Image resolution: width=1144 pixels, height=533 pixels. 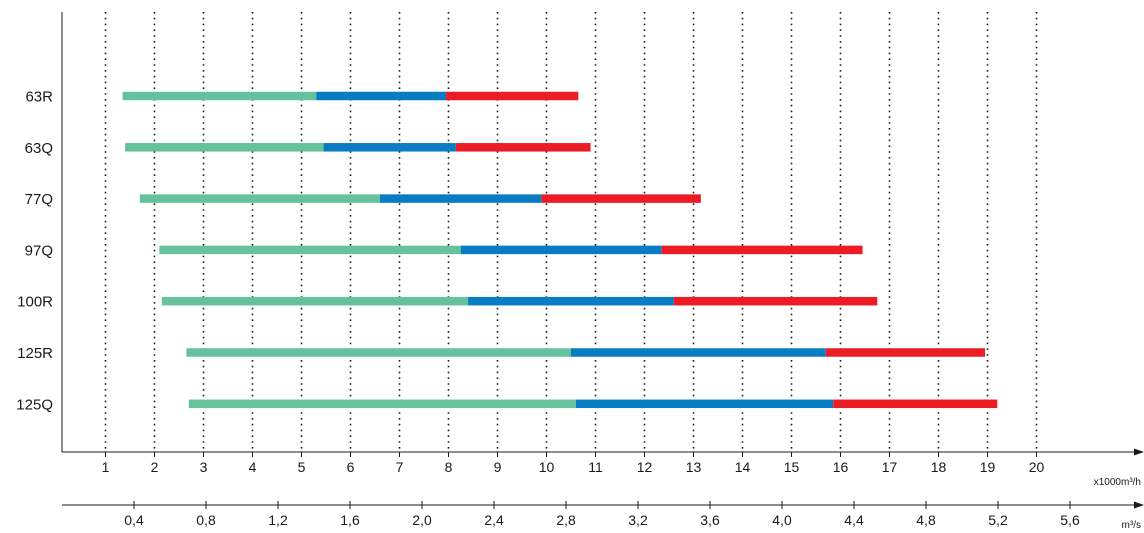 I want to click on secondary-tick-label: 2,0, so click(x=422, y=520).